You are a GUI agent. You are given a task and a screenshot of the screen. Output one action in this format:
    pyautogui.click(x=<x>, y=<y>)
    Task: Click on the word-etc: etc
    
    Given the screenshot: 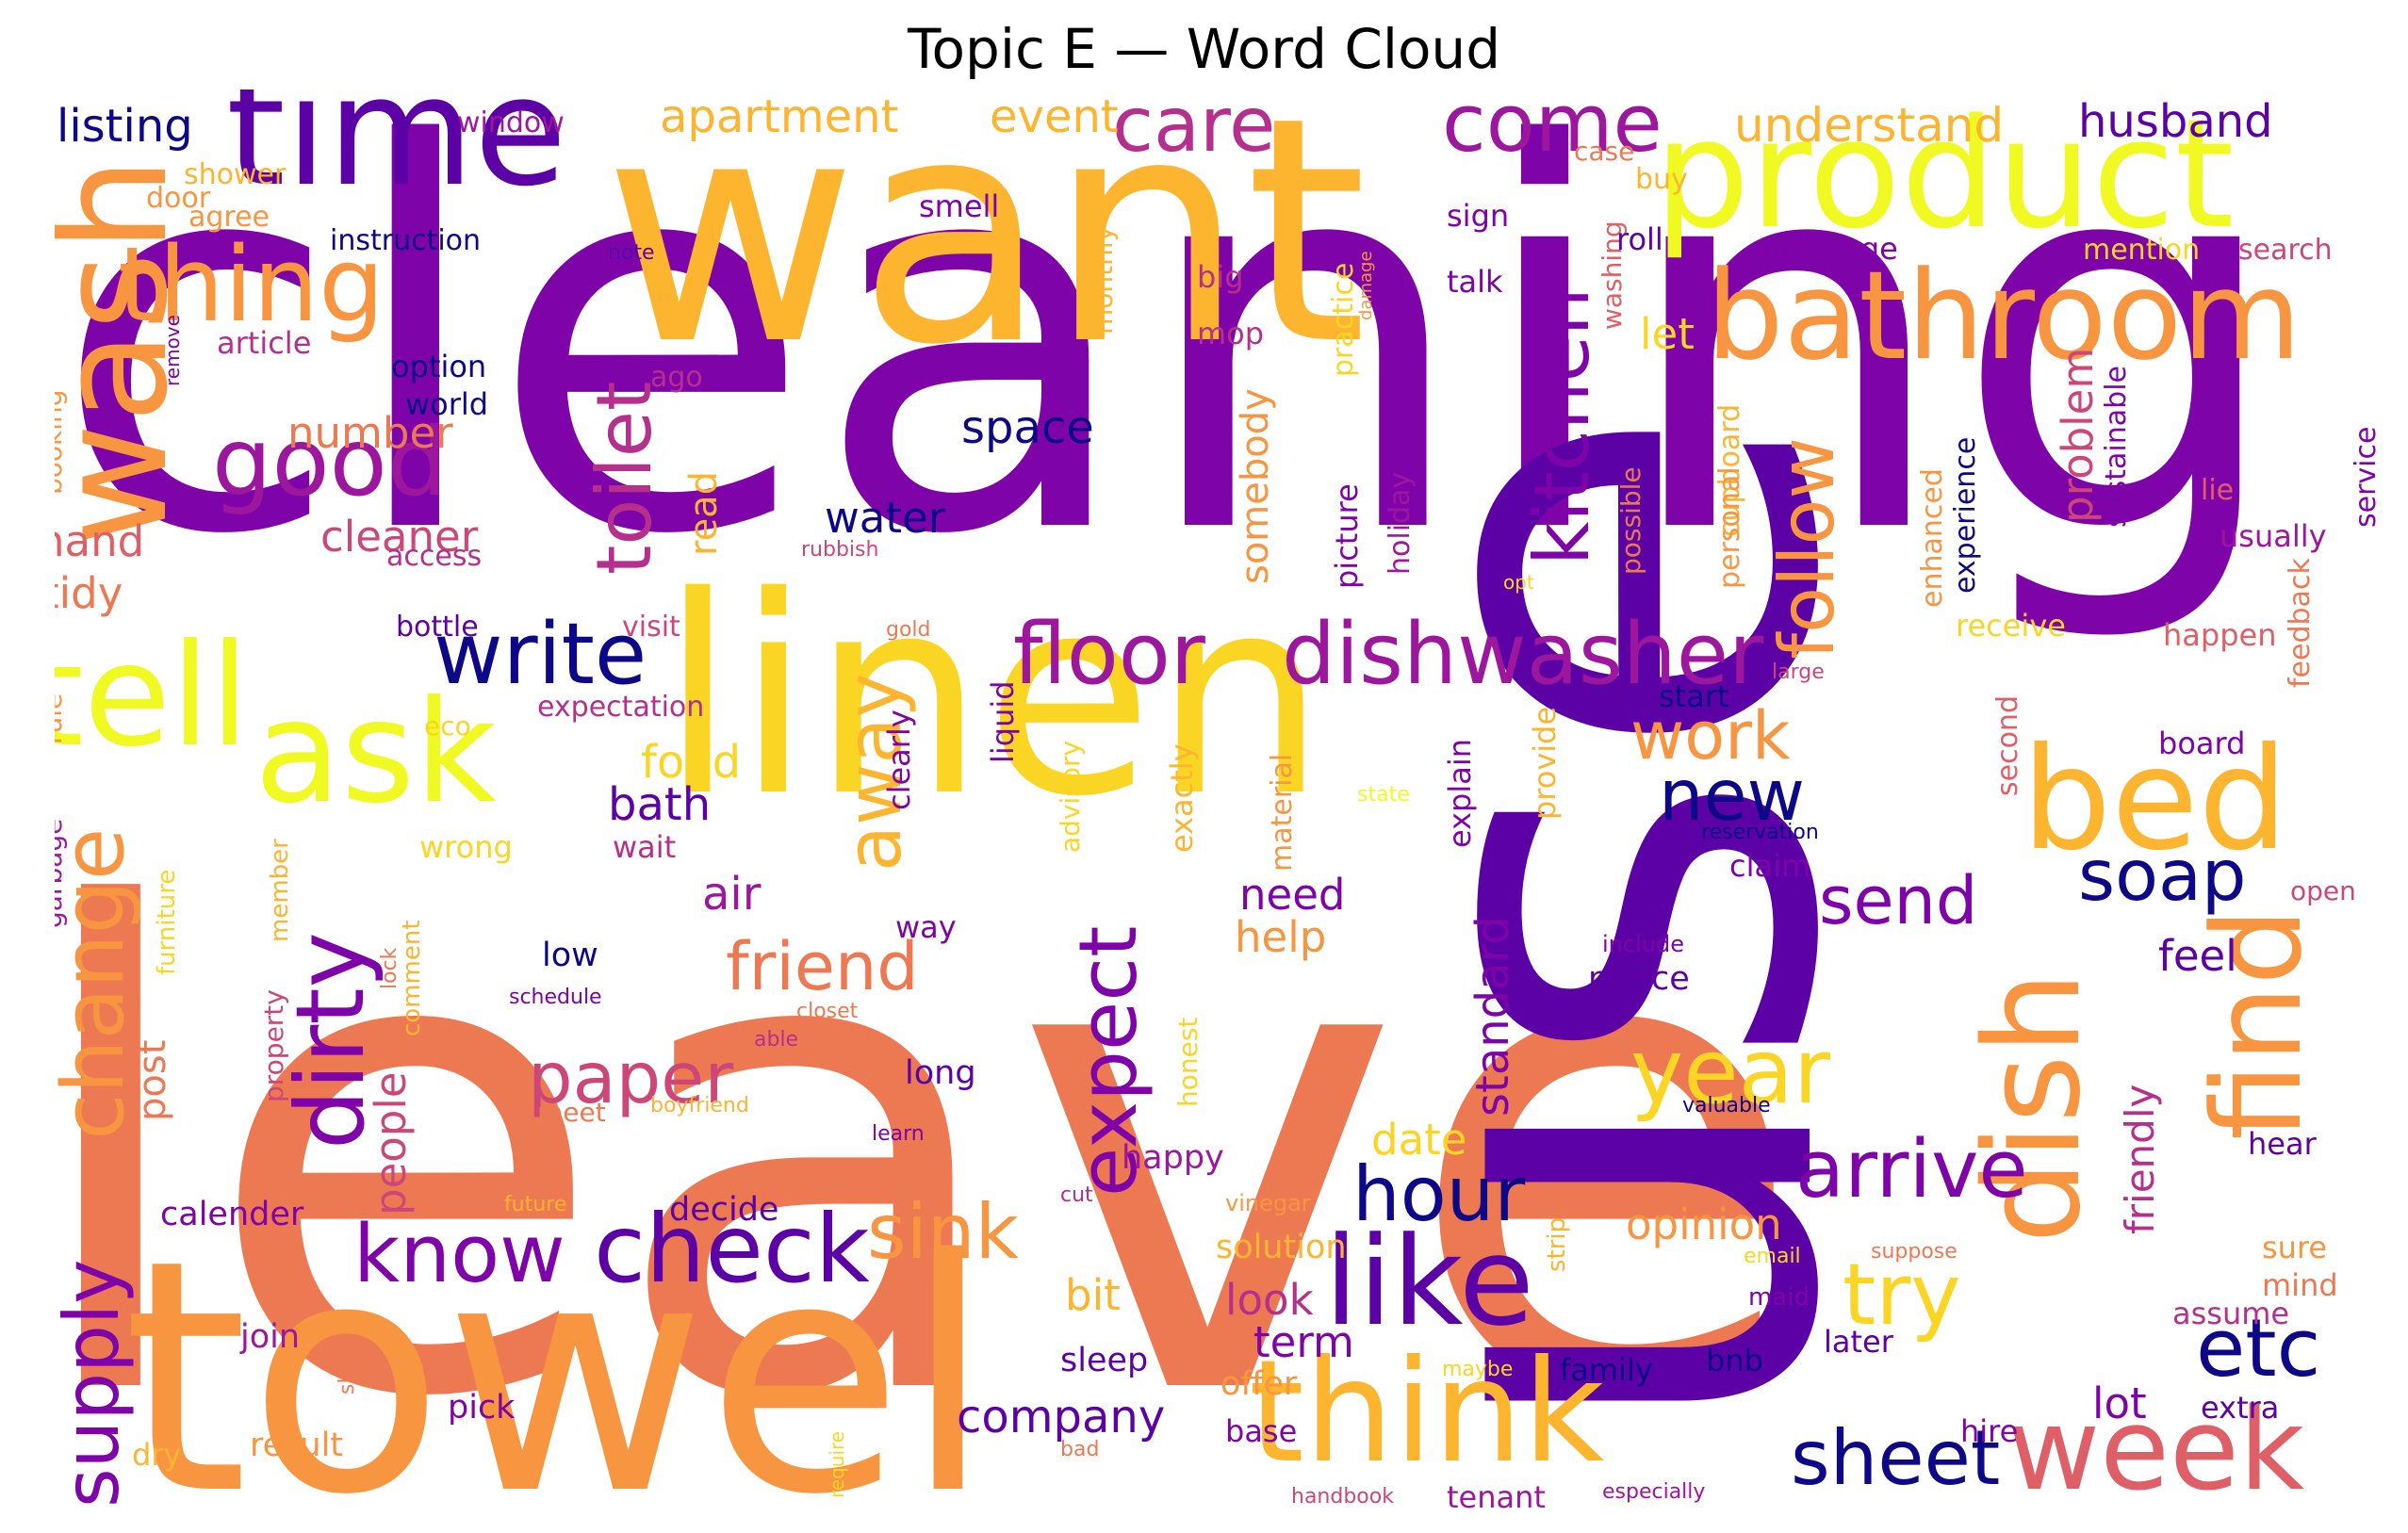 What is the action you would take?
    pyautogui.click(x=2258, y=1349)
    